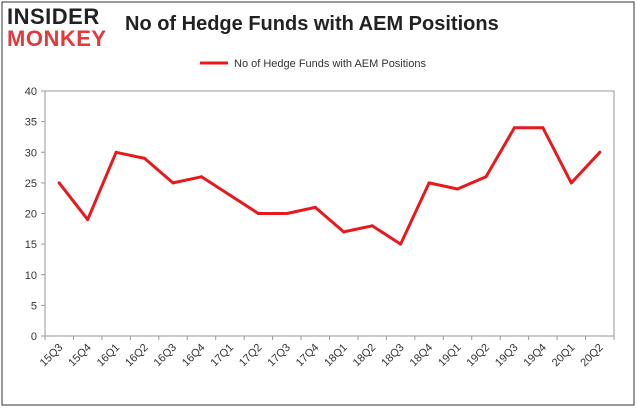 This screenshot has width=637, height=408. Describe the element at coordinates (137, 356) in the screenshot. I see `x-tick-label: 16Q2` at that location.